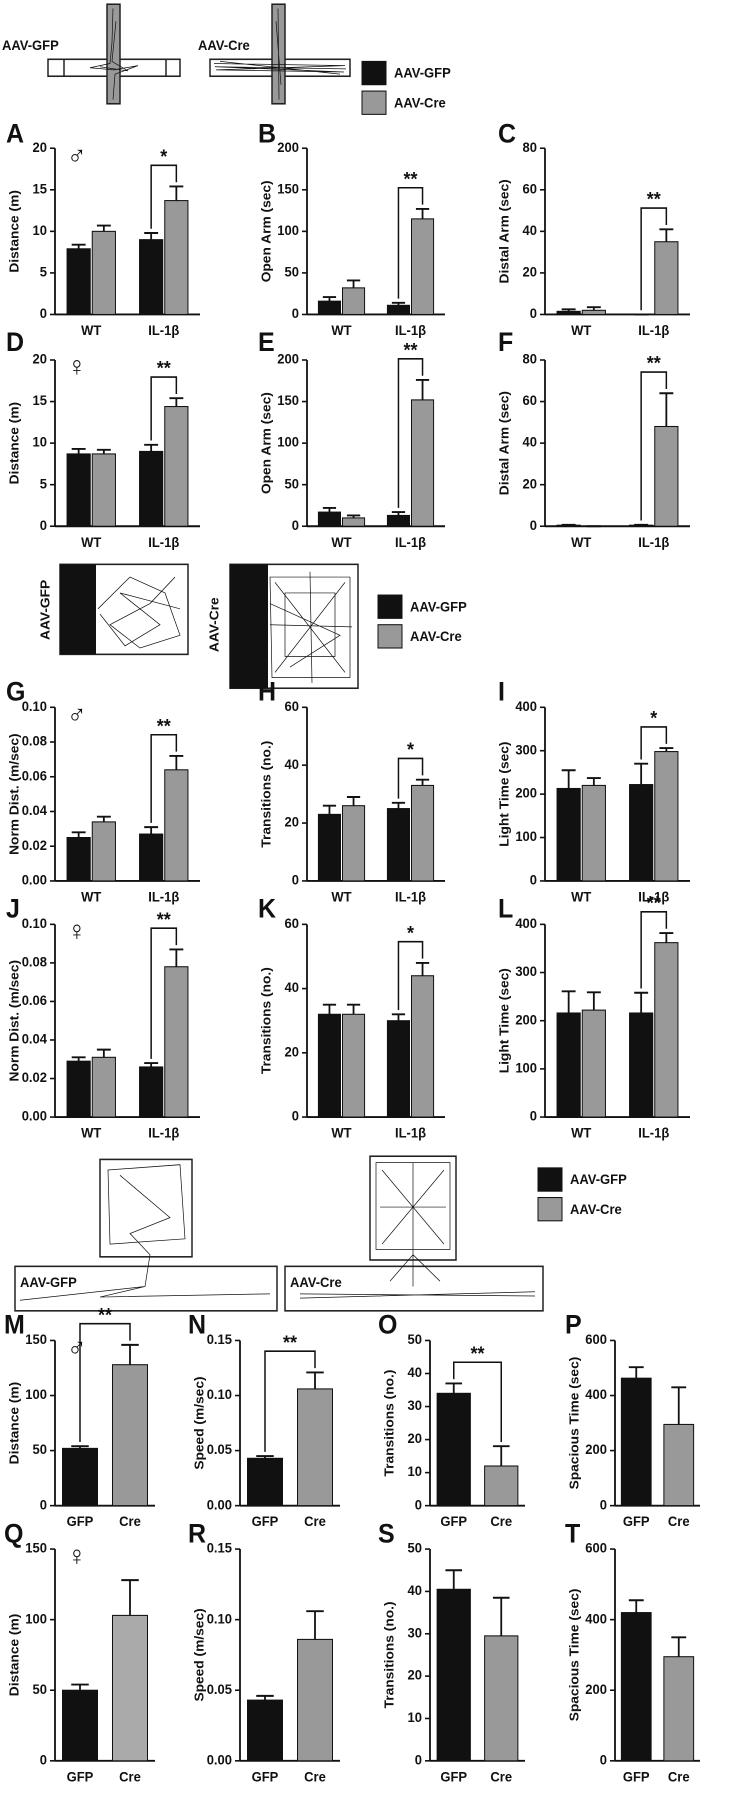 The image size is (747, 1800). Describe the element at coordinates (40, 400) in the screenshot. I see `y-tick-label: 15` at that location.